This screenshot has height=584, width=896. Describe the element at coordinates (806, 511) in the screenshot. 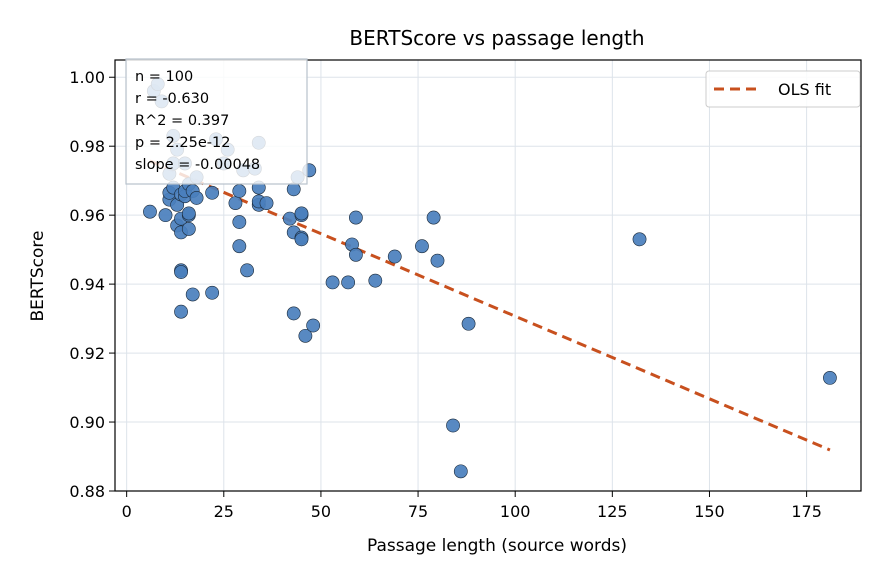

I see `x-tick-label: 175` at that location.